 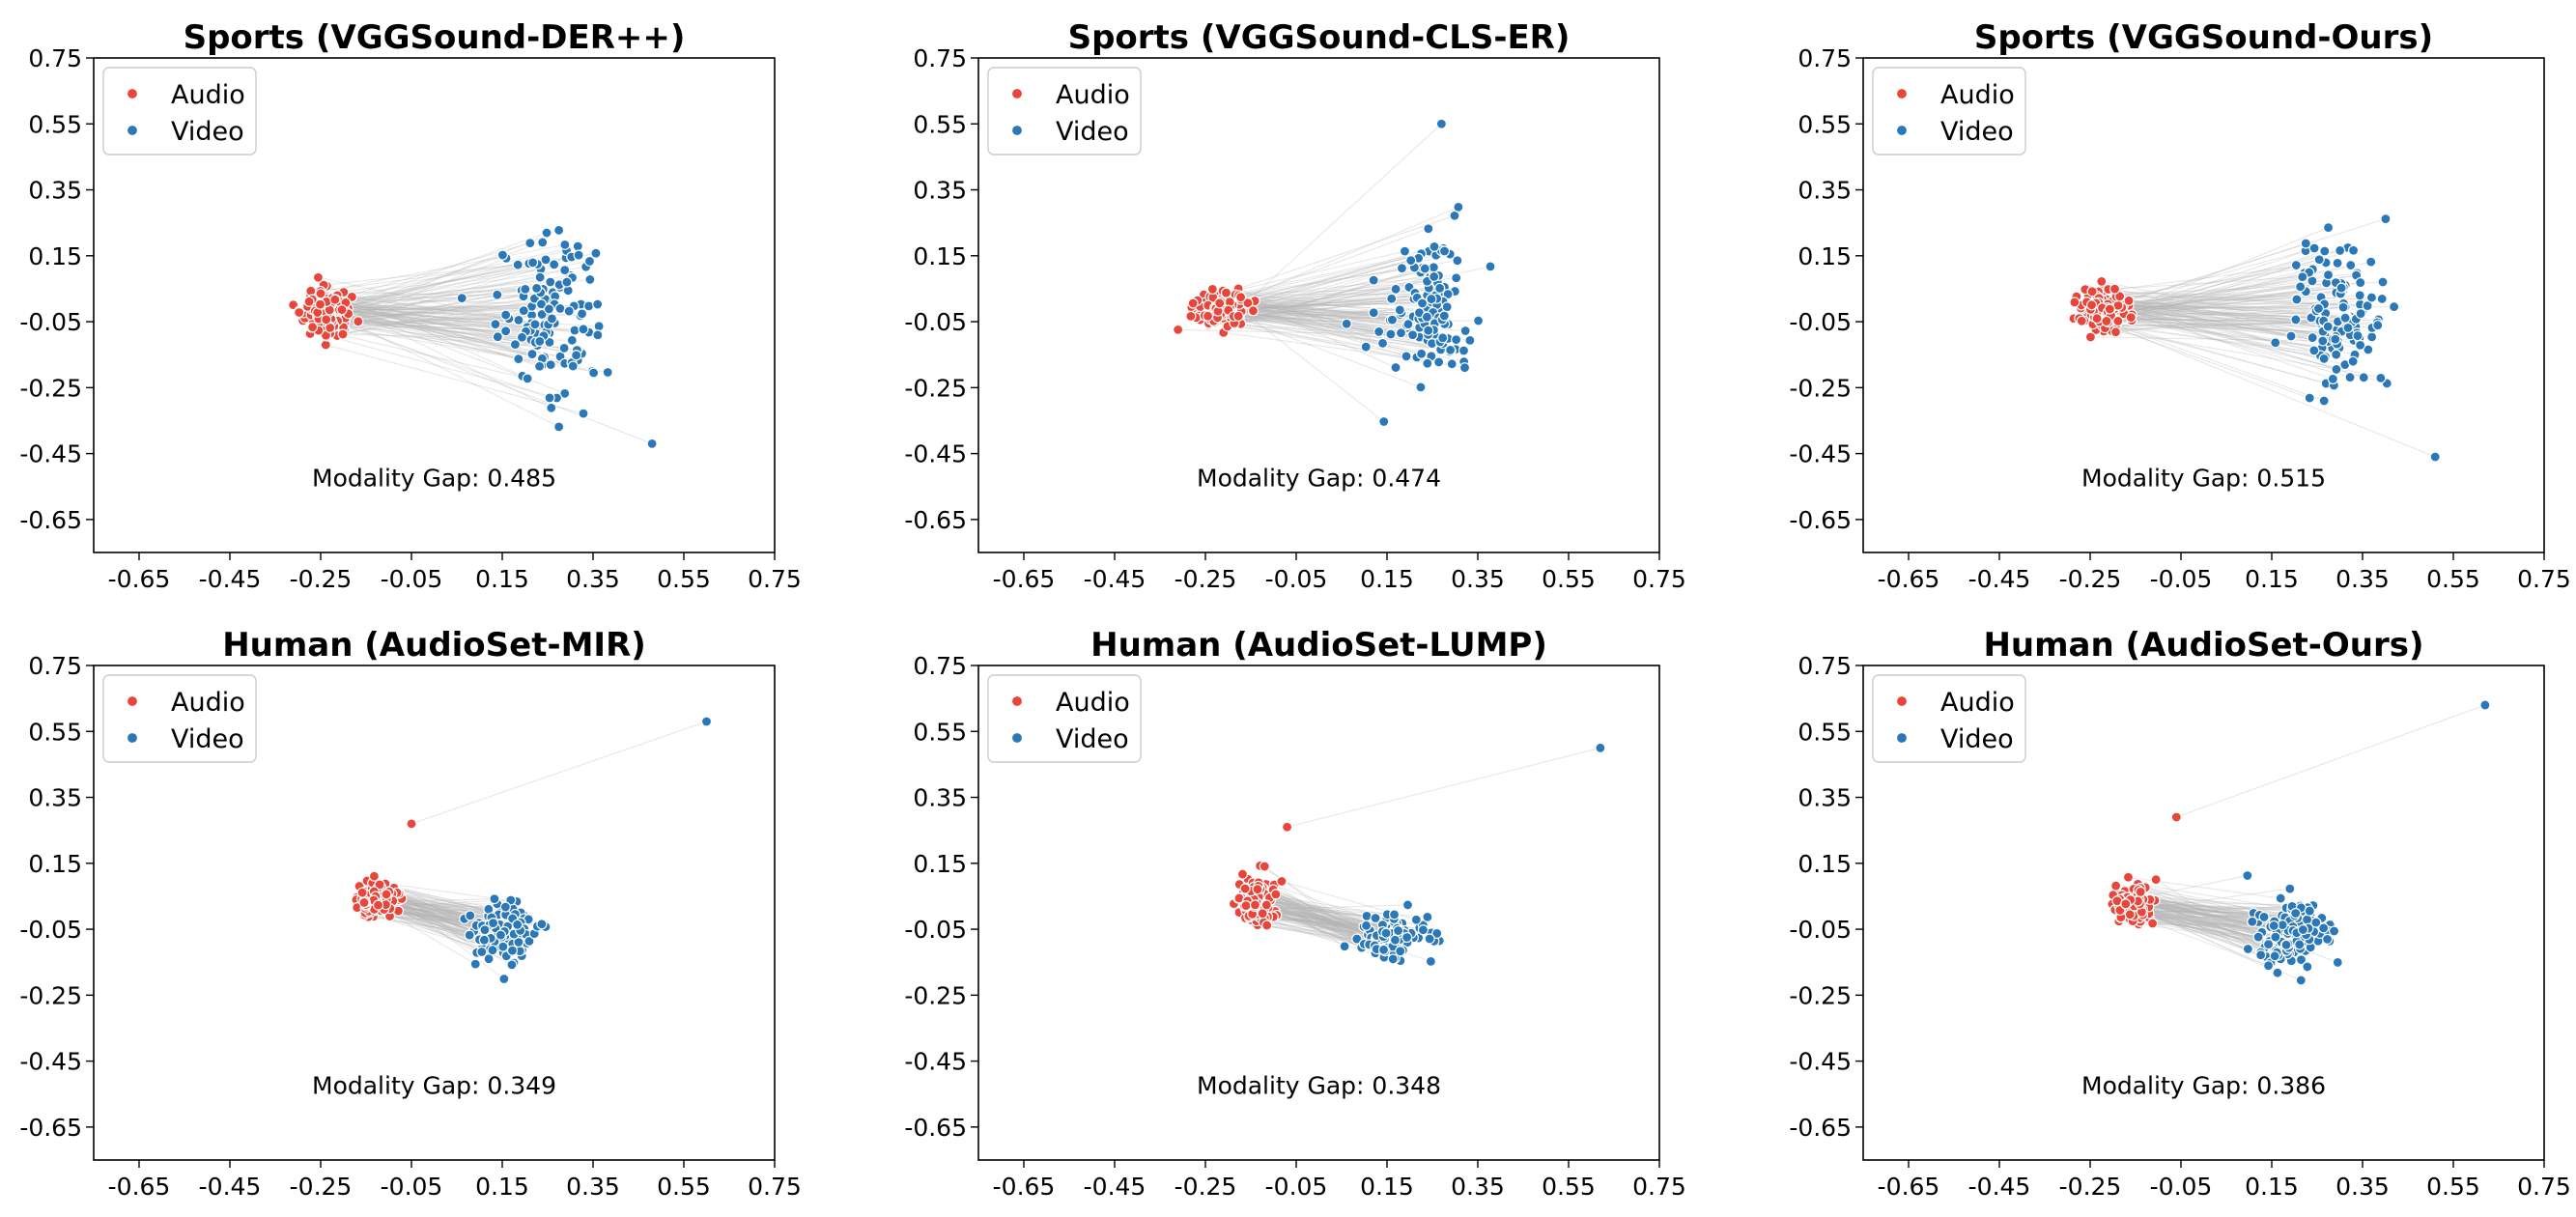 I want to click on x-tick-label: 0.15, so click(x=1387, y=579).